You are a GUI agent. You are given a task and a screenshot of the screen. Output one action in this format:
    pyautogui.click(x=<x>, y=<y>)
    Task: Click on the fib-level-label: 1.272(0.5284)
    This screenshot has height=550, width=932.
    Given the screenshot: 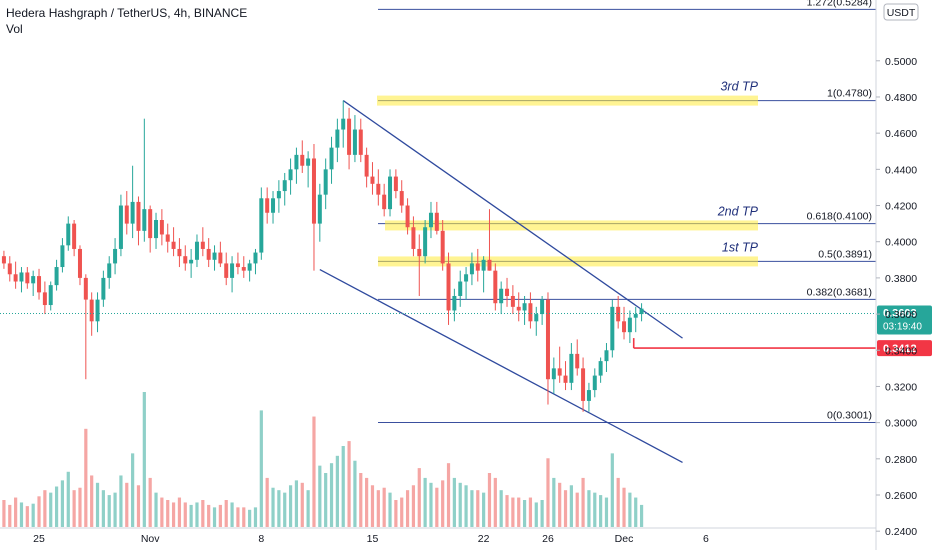 What is the action you would take?
    pyautogui.click(x=839, y=4)
    